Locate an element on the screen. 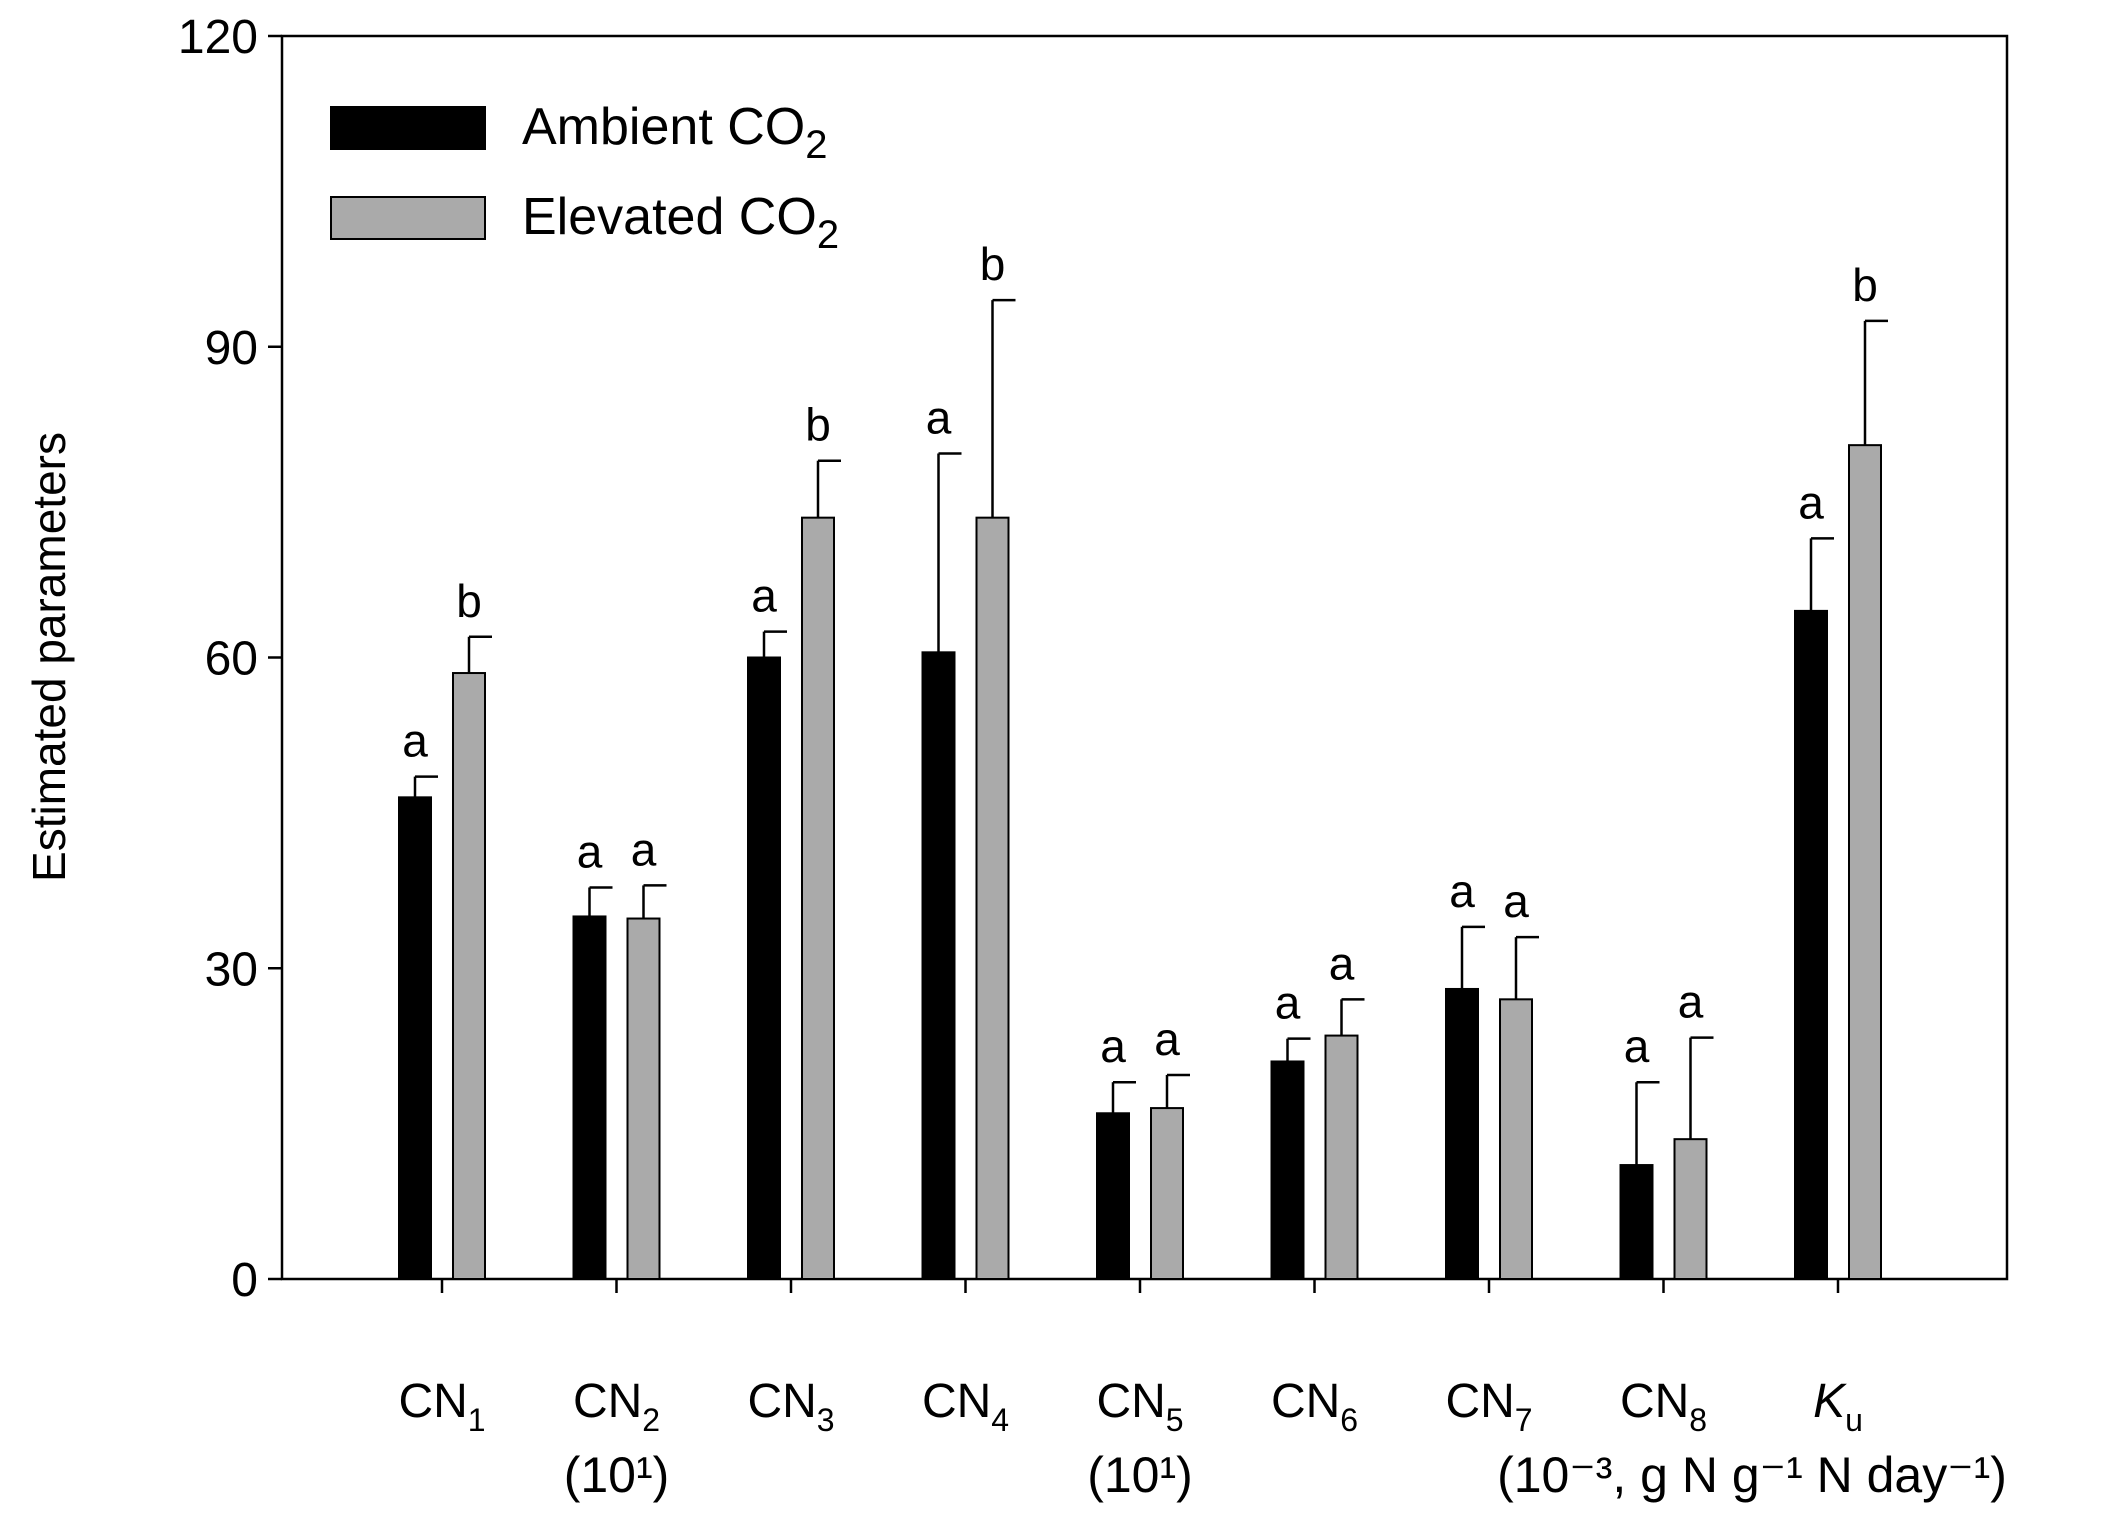 This screenshot has width=2128, height=1530. x-axis-unit-note: (10⁻³, g N g⁻¹ N day⁻¹) is located at coordinates (1752, 1475).